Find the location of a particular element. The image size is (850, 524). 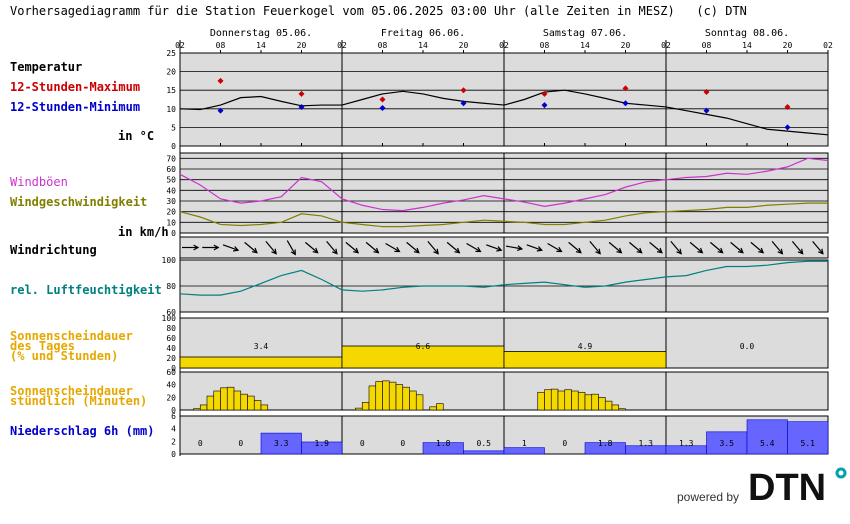

precip-label: 1.3 is located at coordinates (646, 443).